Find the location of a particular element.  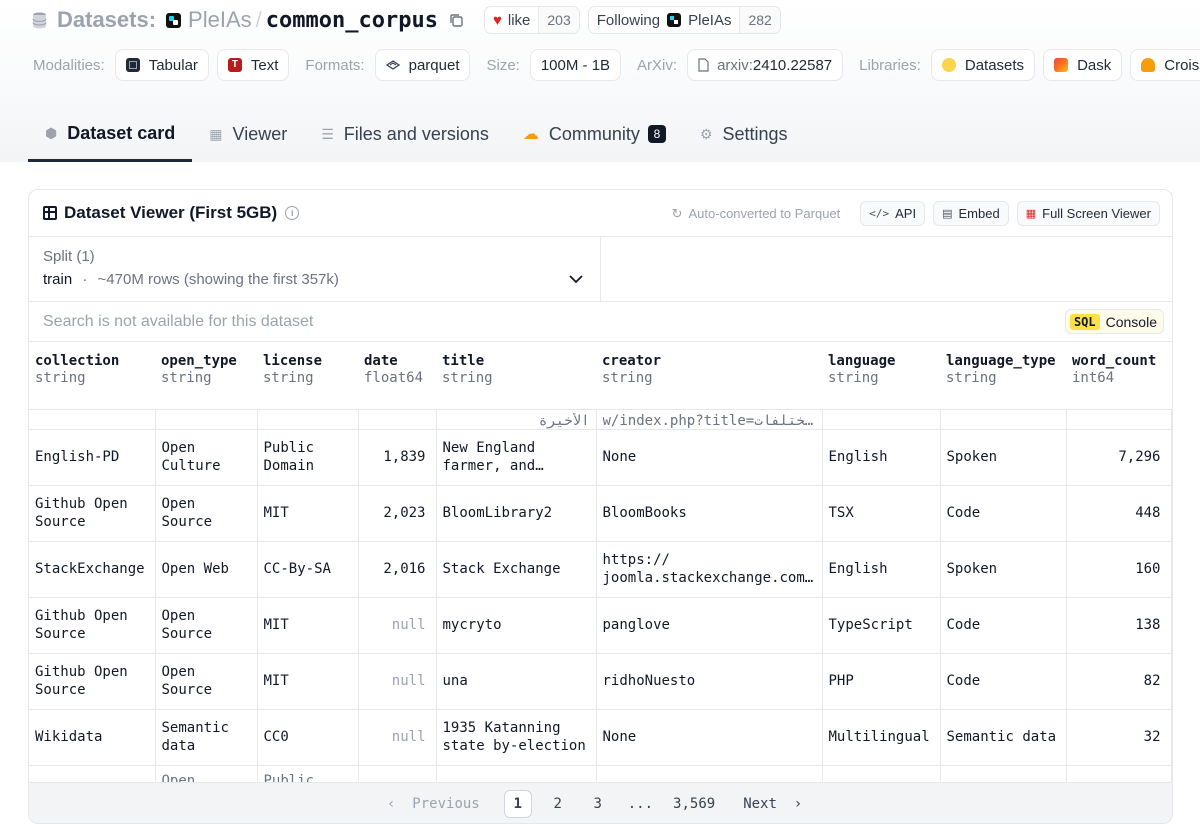

files-icon: ☰ is located at coordinates (327, 133).